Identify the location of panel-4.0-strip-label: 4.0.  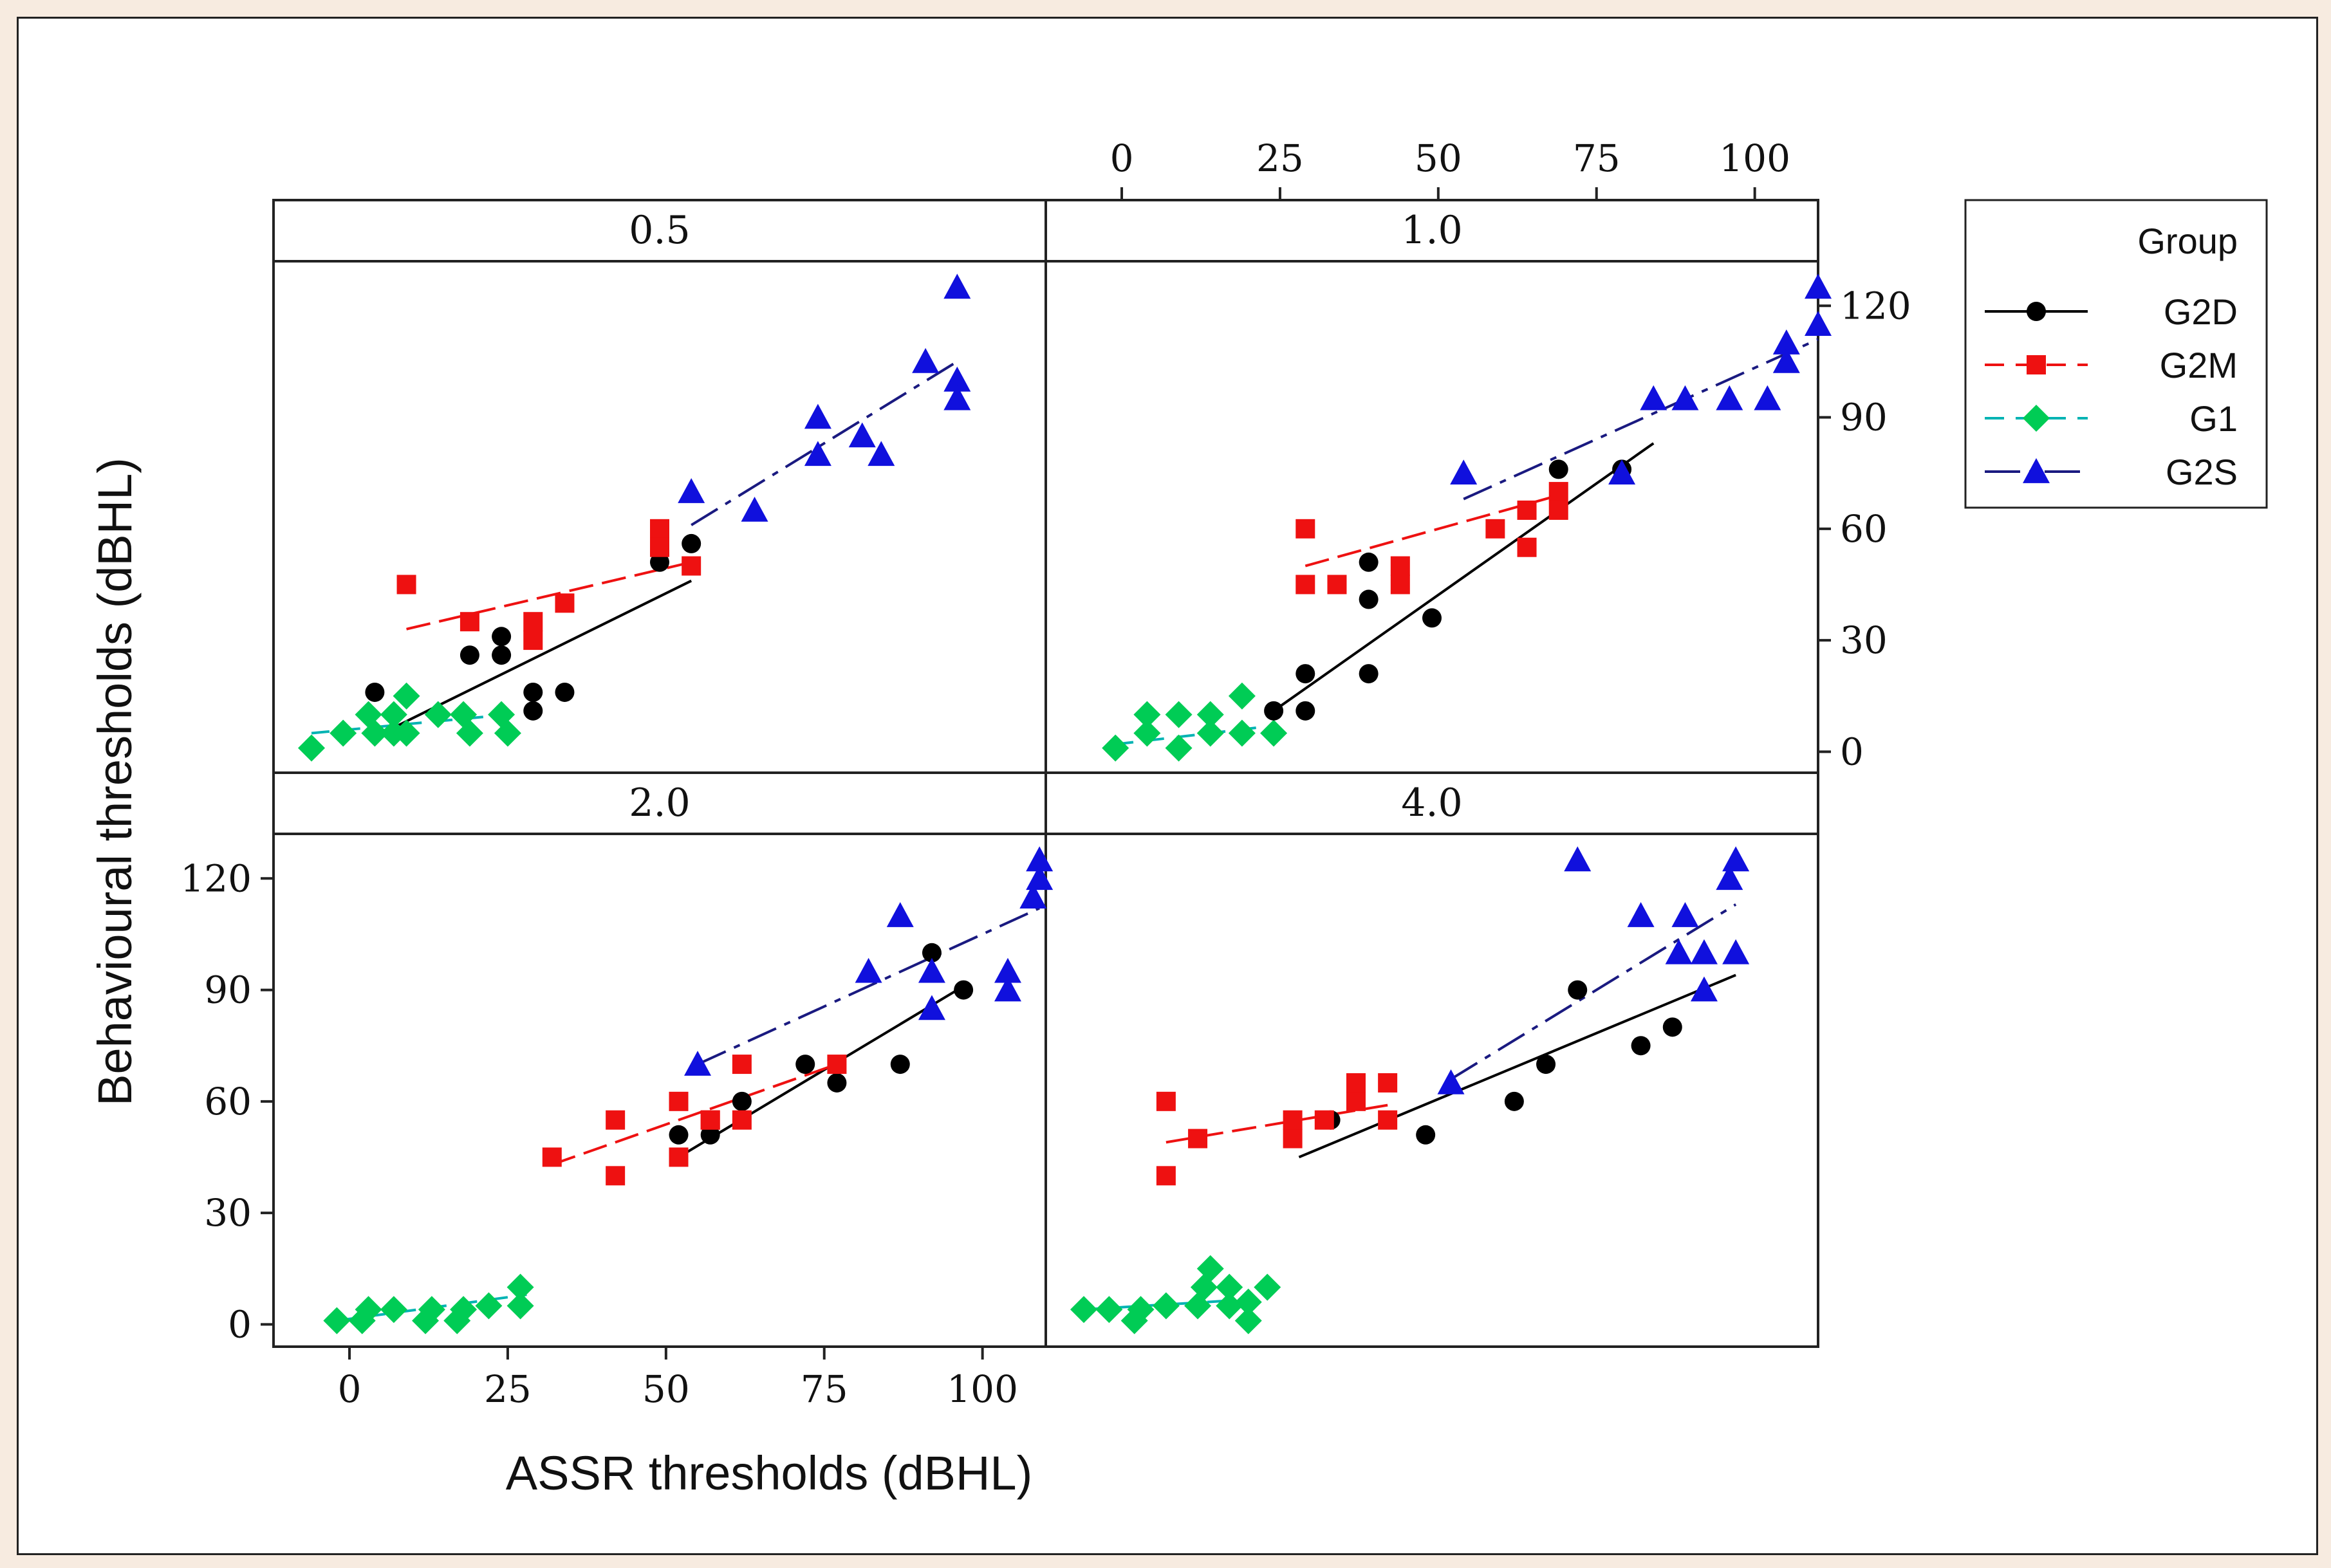
(1431, 803).